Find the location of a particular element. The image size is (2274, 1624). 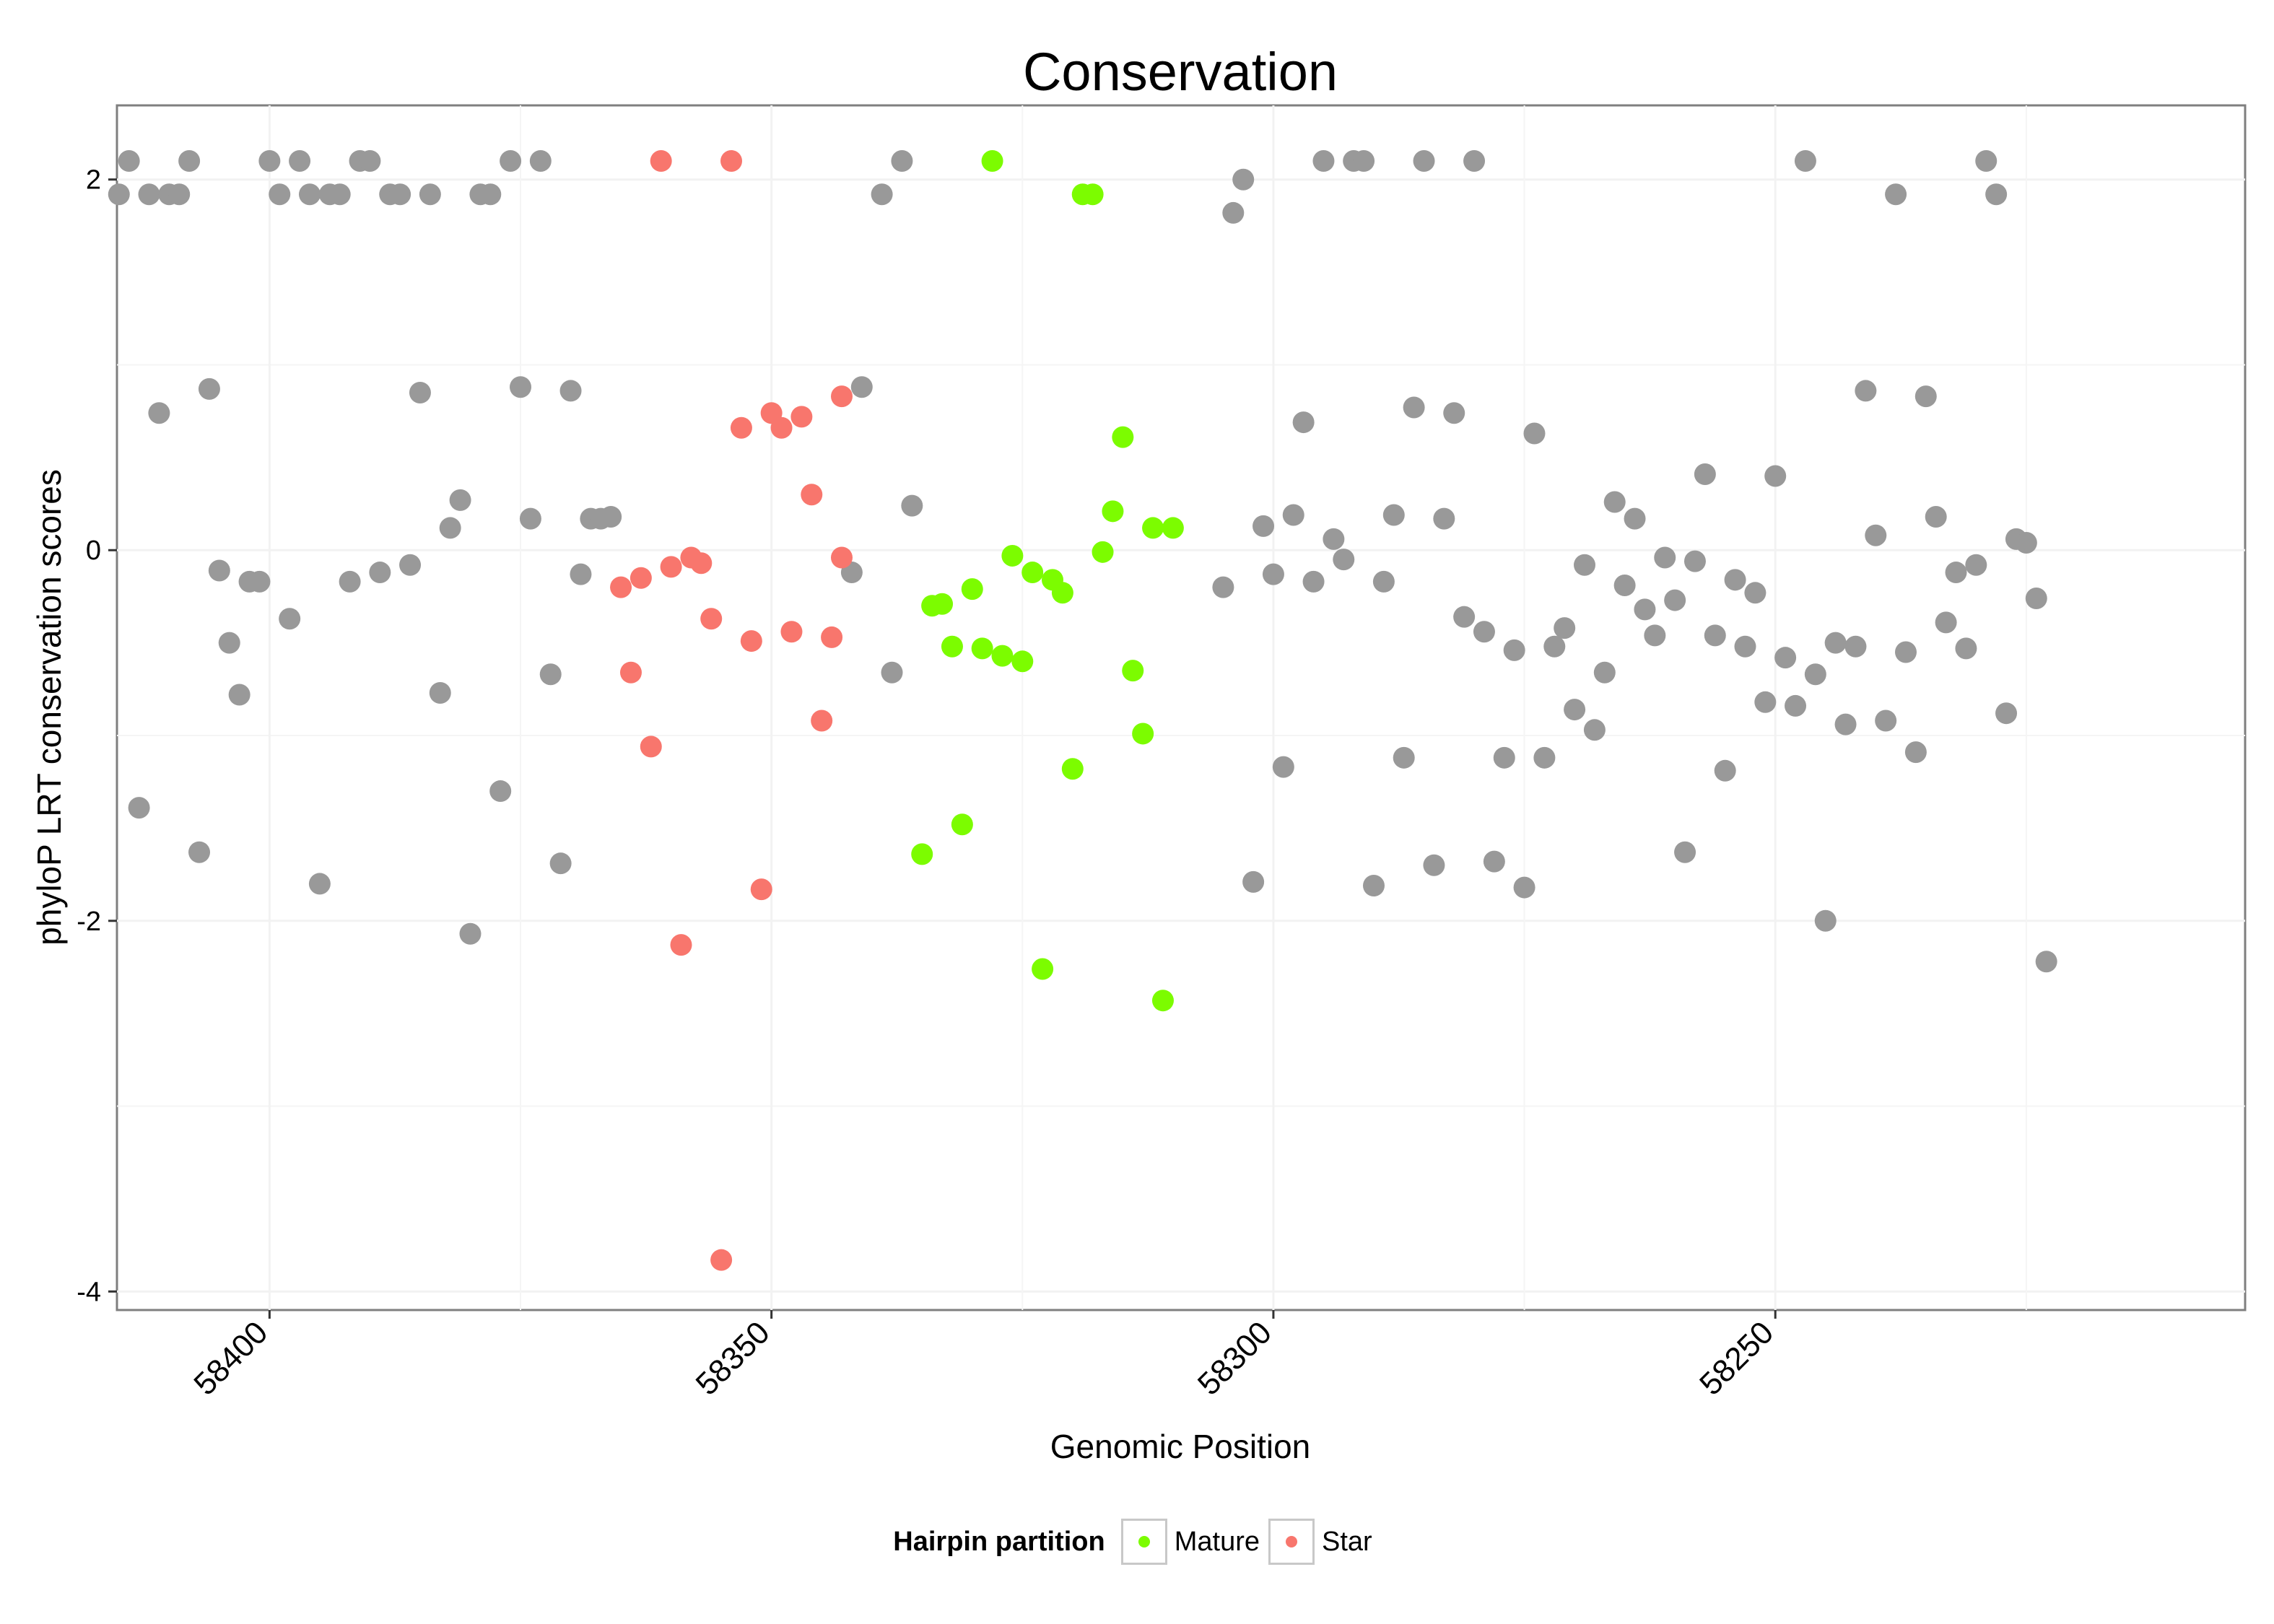

x-tick-label: 58350 is located at coordinates (733, 1358).